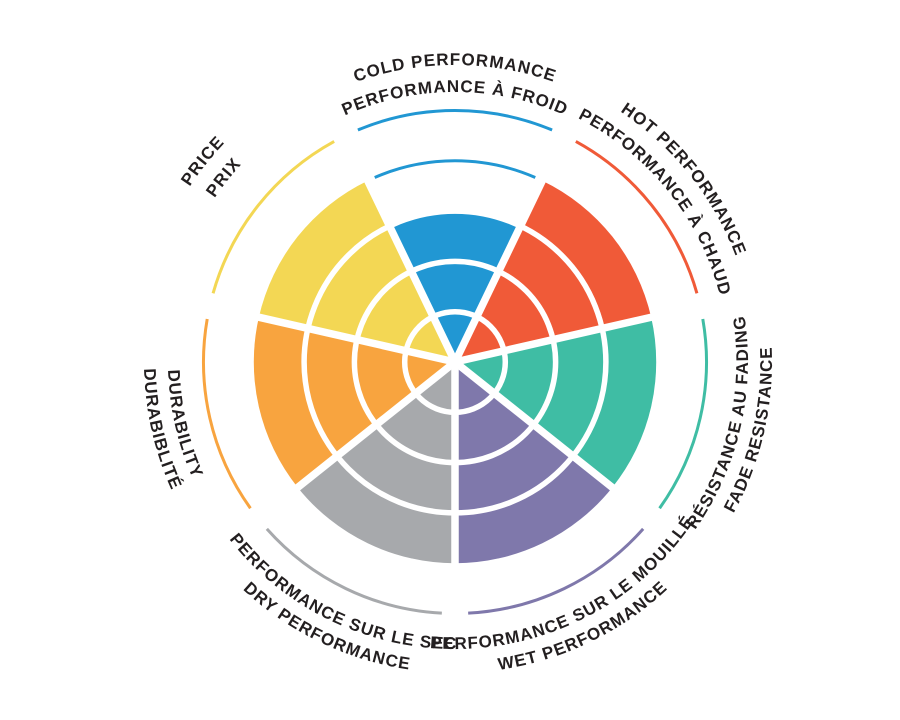 The height and width of the screenshot is (720, 900). I want to click on cold-label-fr: PERFORMANCE À FROID, so click(455, 98).